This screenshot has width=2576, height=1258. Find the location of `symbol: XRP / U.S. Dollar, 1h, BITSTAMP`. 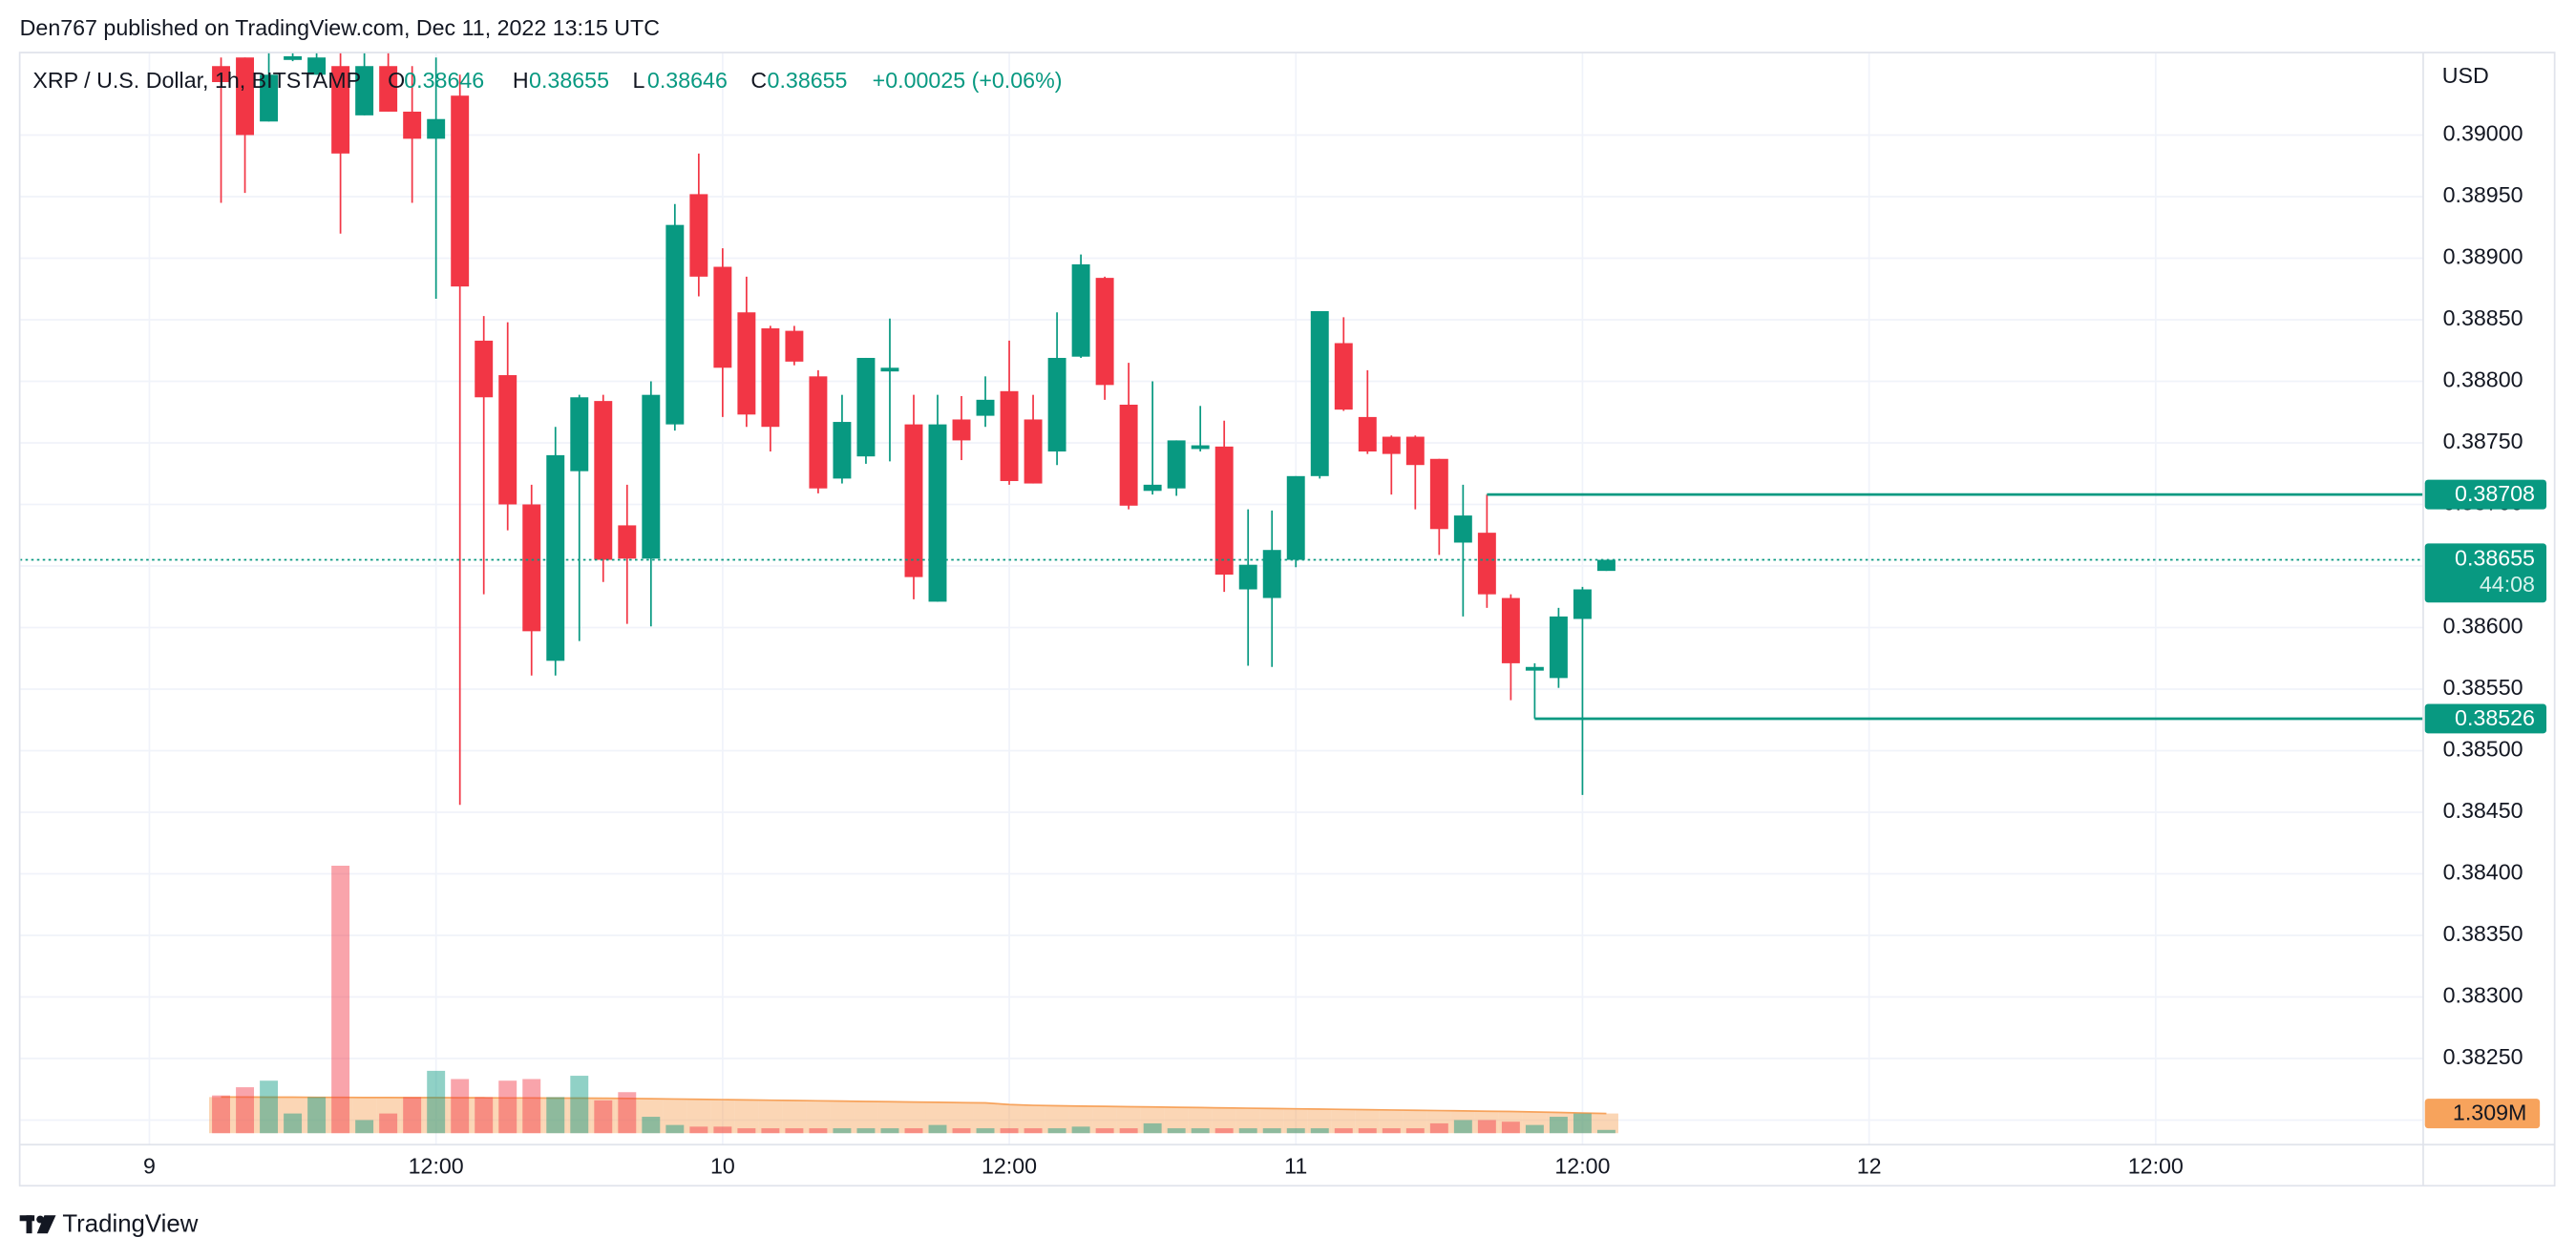

symbol: XRP / U.S. Dollar, 1h, BITSTAMP is located at coordinates (196, 81).